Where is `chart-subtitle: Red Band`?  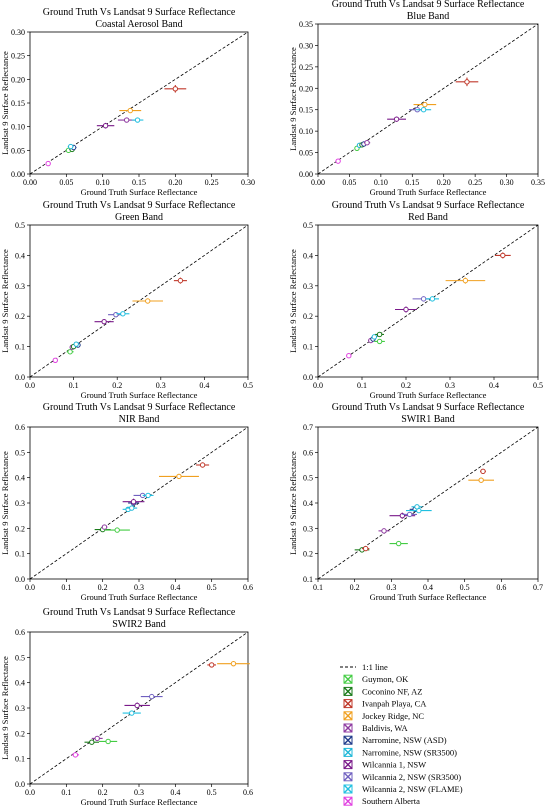 chart-subtitle: Red Band is located at coordinates (428, 217).